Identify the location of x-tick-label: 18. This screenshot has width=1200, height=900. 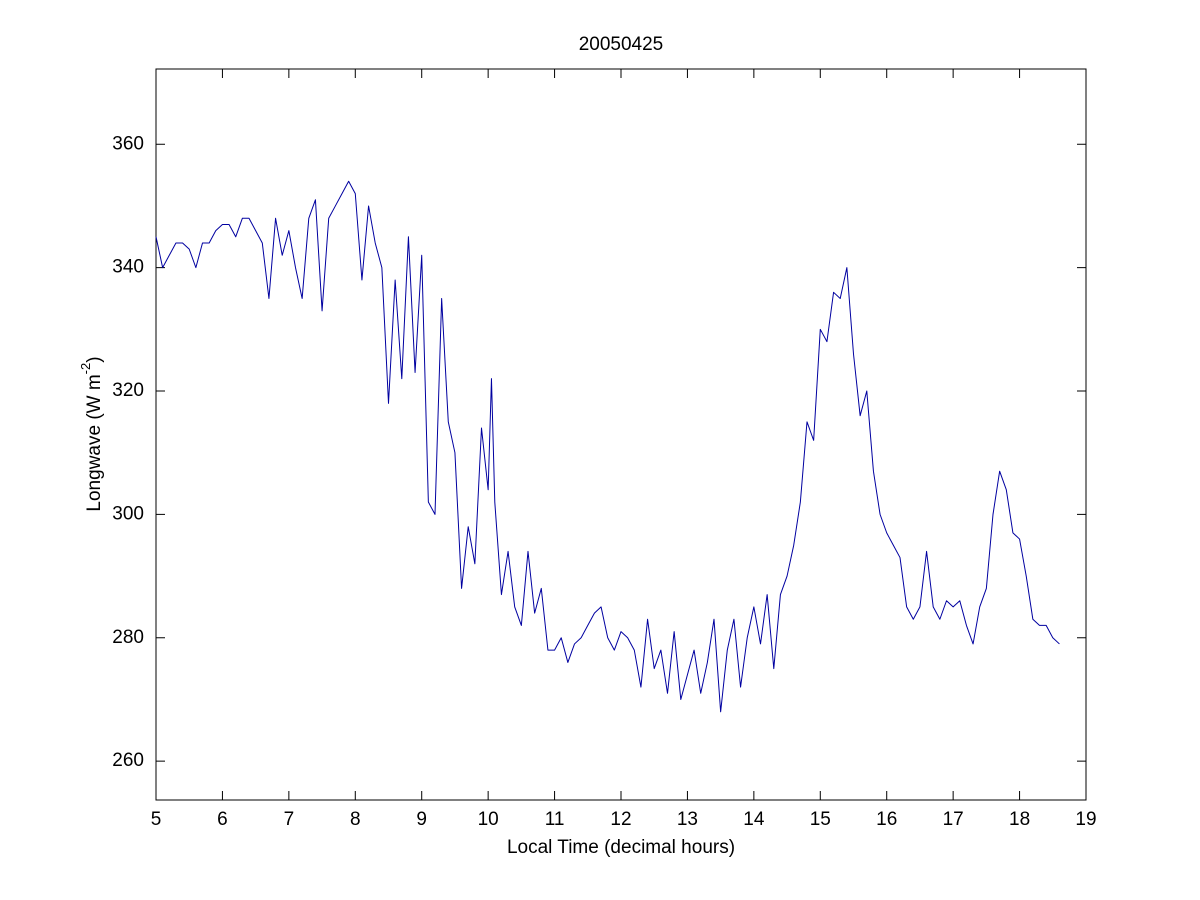
(1019, 819).